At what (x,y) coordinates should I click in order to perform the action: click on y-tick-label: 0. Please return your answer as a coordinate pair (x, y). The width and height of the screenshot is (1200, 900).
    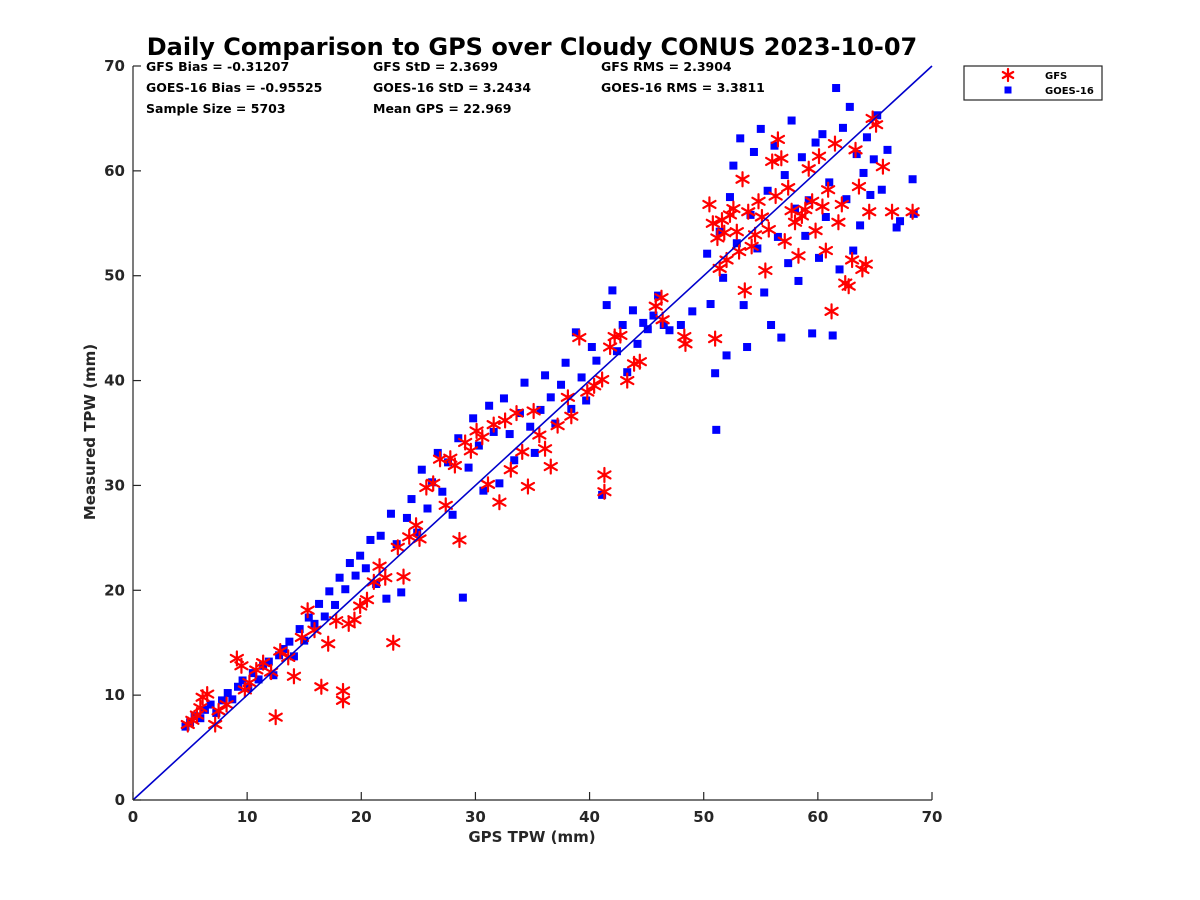
    Looking at the image, I should click on (120, 800).